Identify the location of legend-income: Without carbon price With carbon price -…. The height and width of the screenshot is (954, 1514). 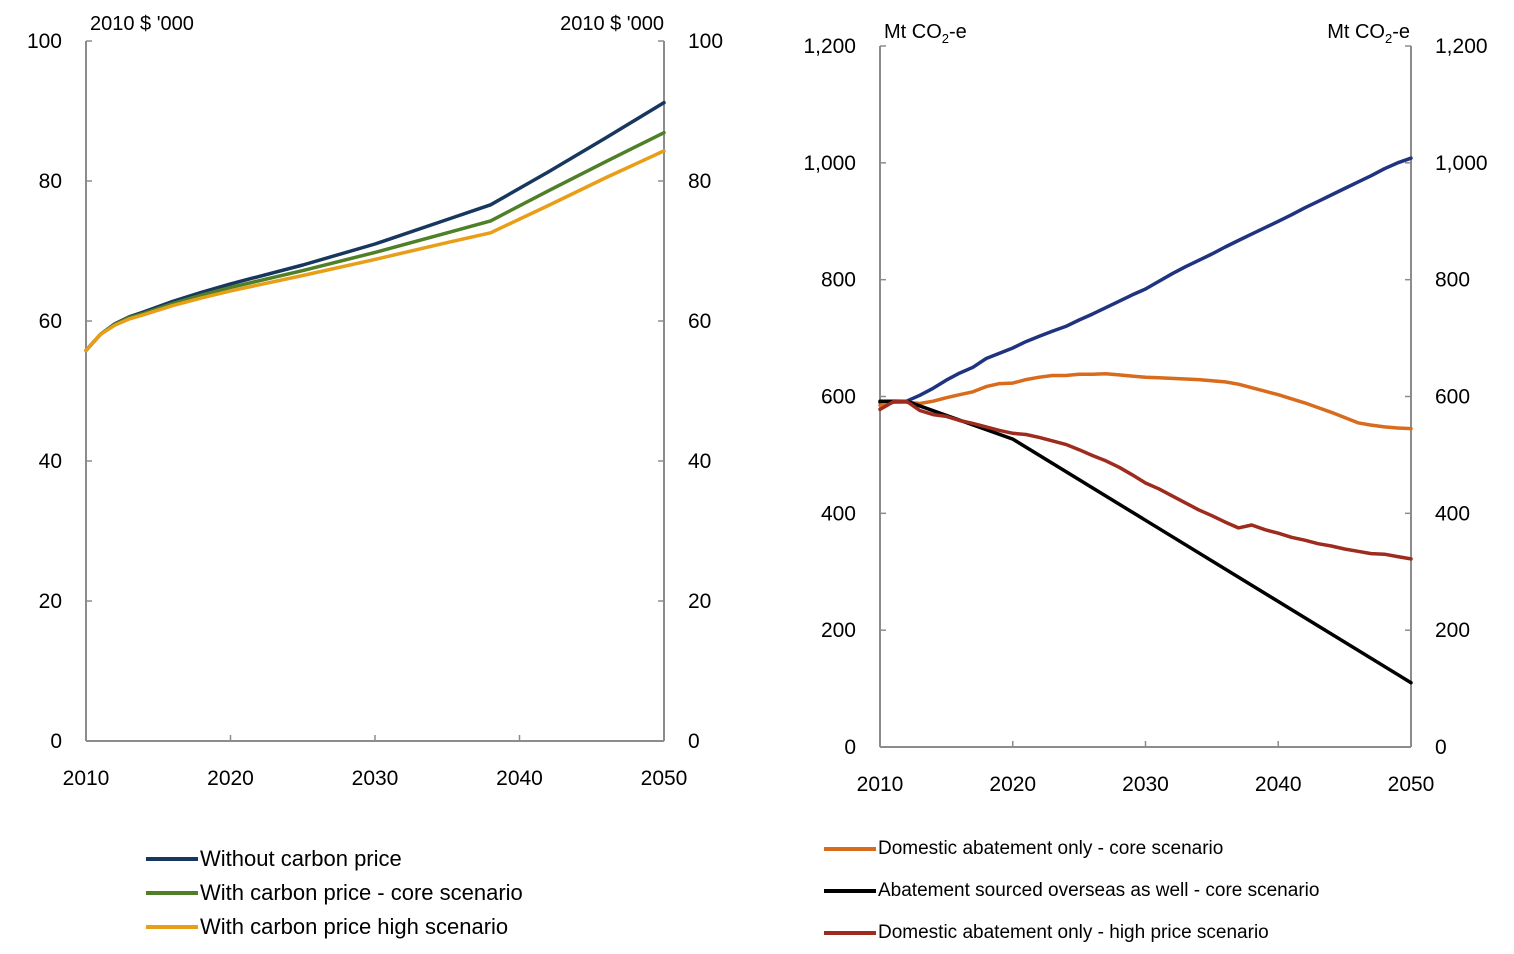
(334, 893).